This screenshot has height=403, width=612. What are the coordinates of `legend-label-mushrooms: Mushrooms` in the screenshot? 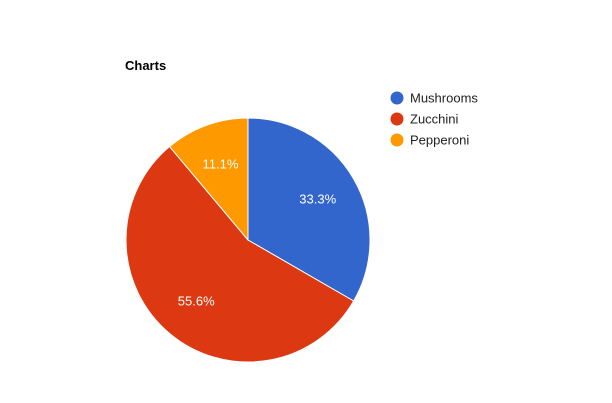 It's located at (444, 98).